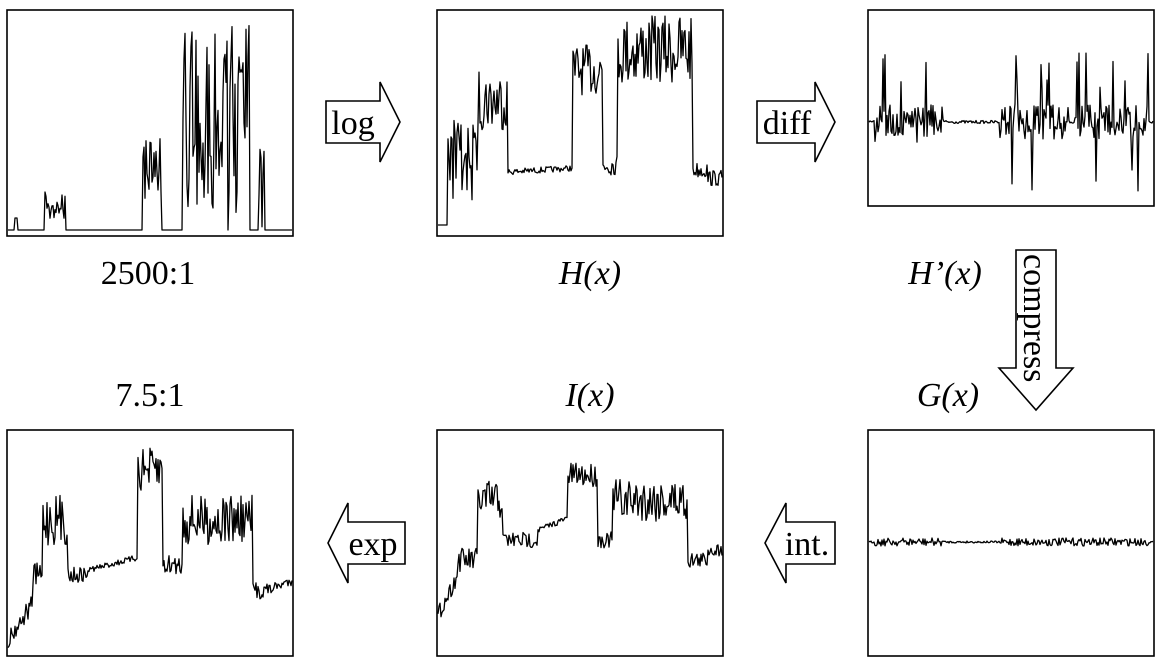  I want to click on arrow-compress: compress, so click(1036, 330).